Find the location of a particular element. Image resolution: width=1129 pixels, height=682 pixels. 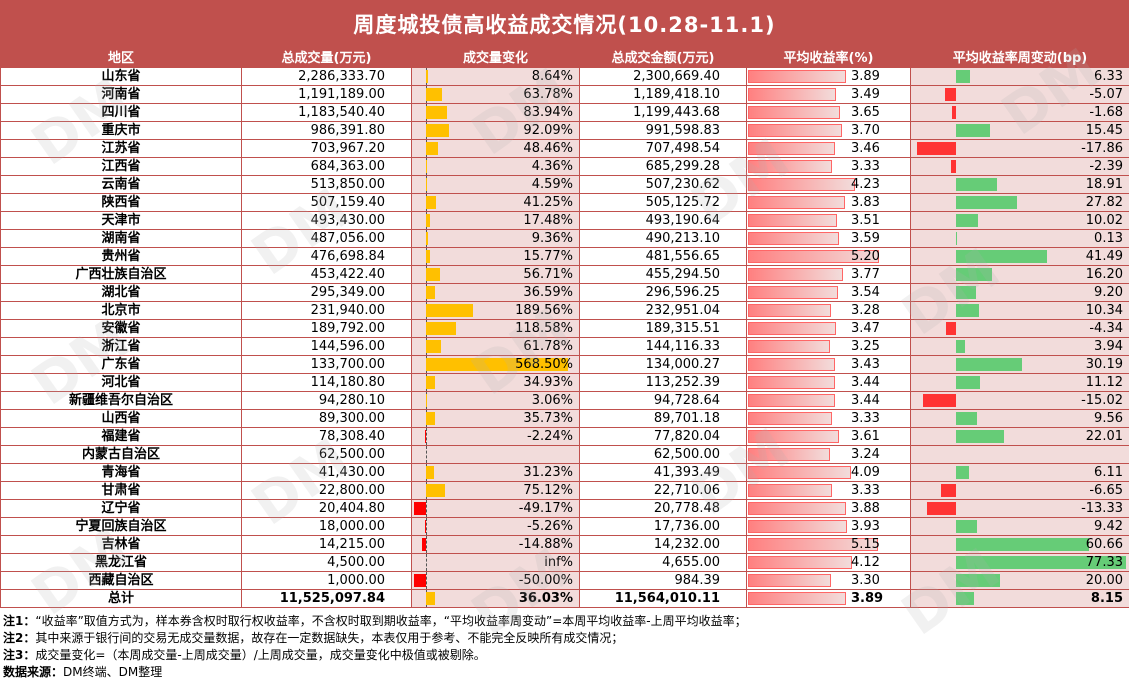

volume-change-cell: 61.78% is located at coordinates (495, 346).